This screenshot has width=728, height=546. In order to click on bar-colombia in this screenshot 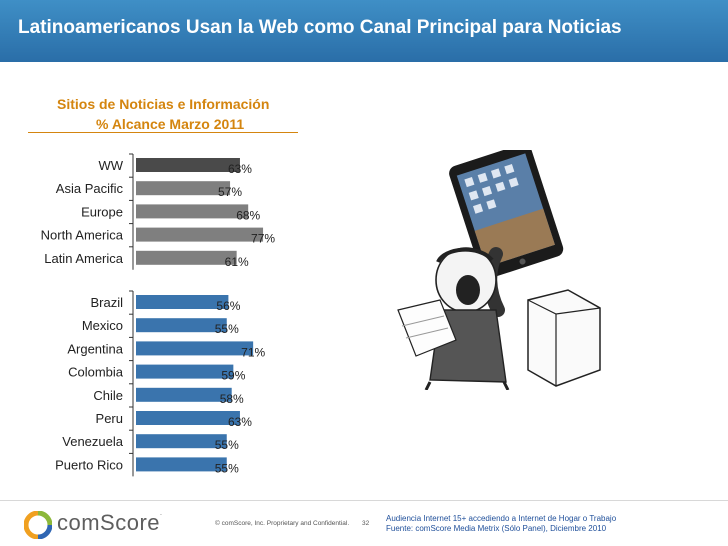, I will do `click(185, 371)`.